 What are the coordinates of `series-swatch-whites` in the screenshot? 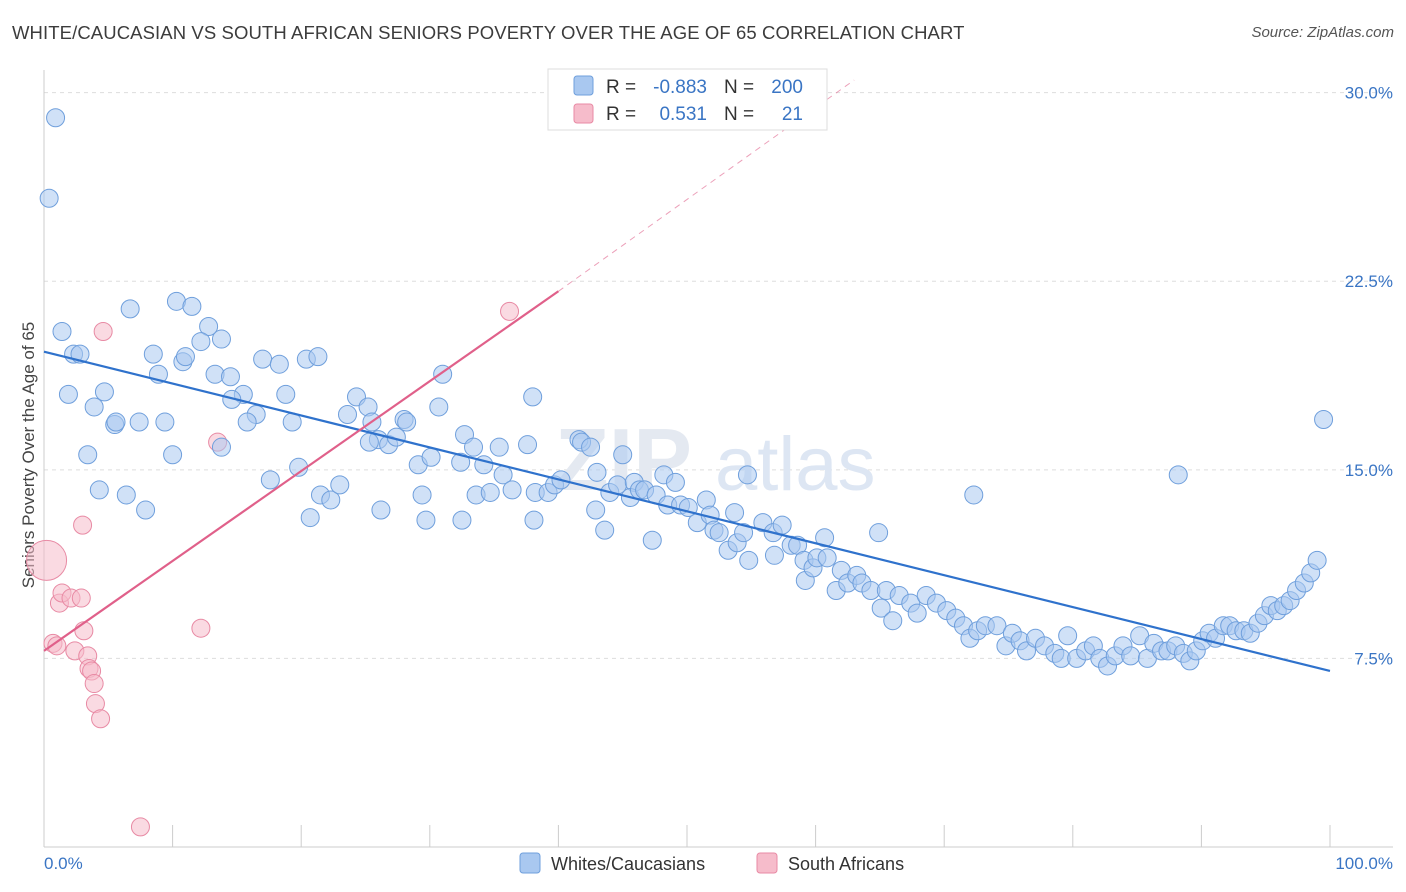 It's located at (530, 863).